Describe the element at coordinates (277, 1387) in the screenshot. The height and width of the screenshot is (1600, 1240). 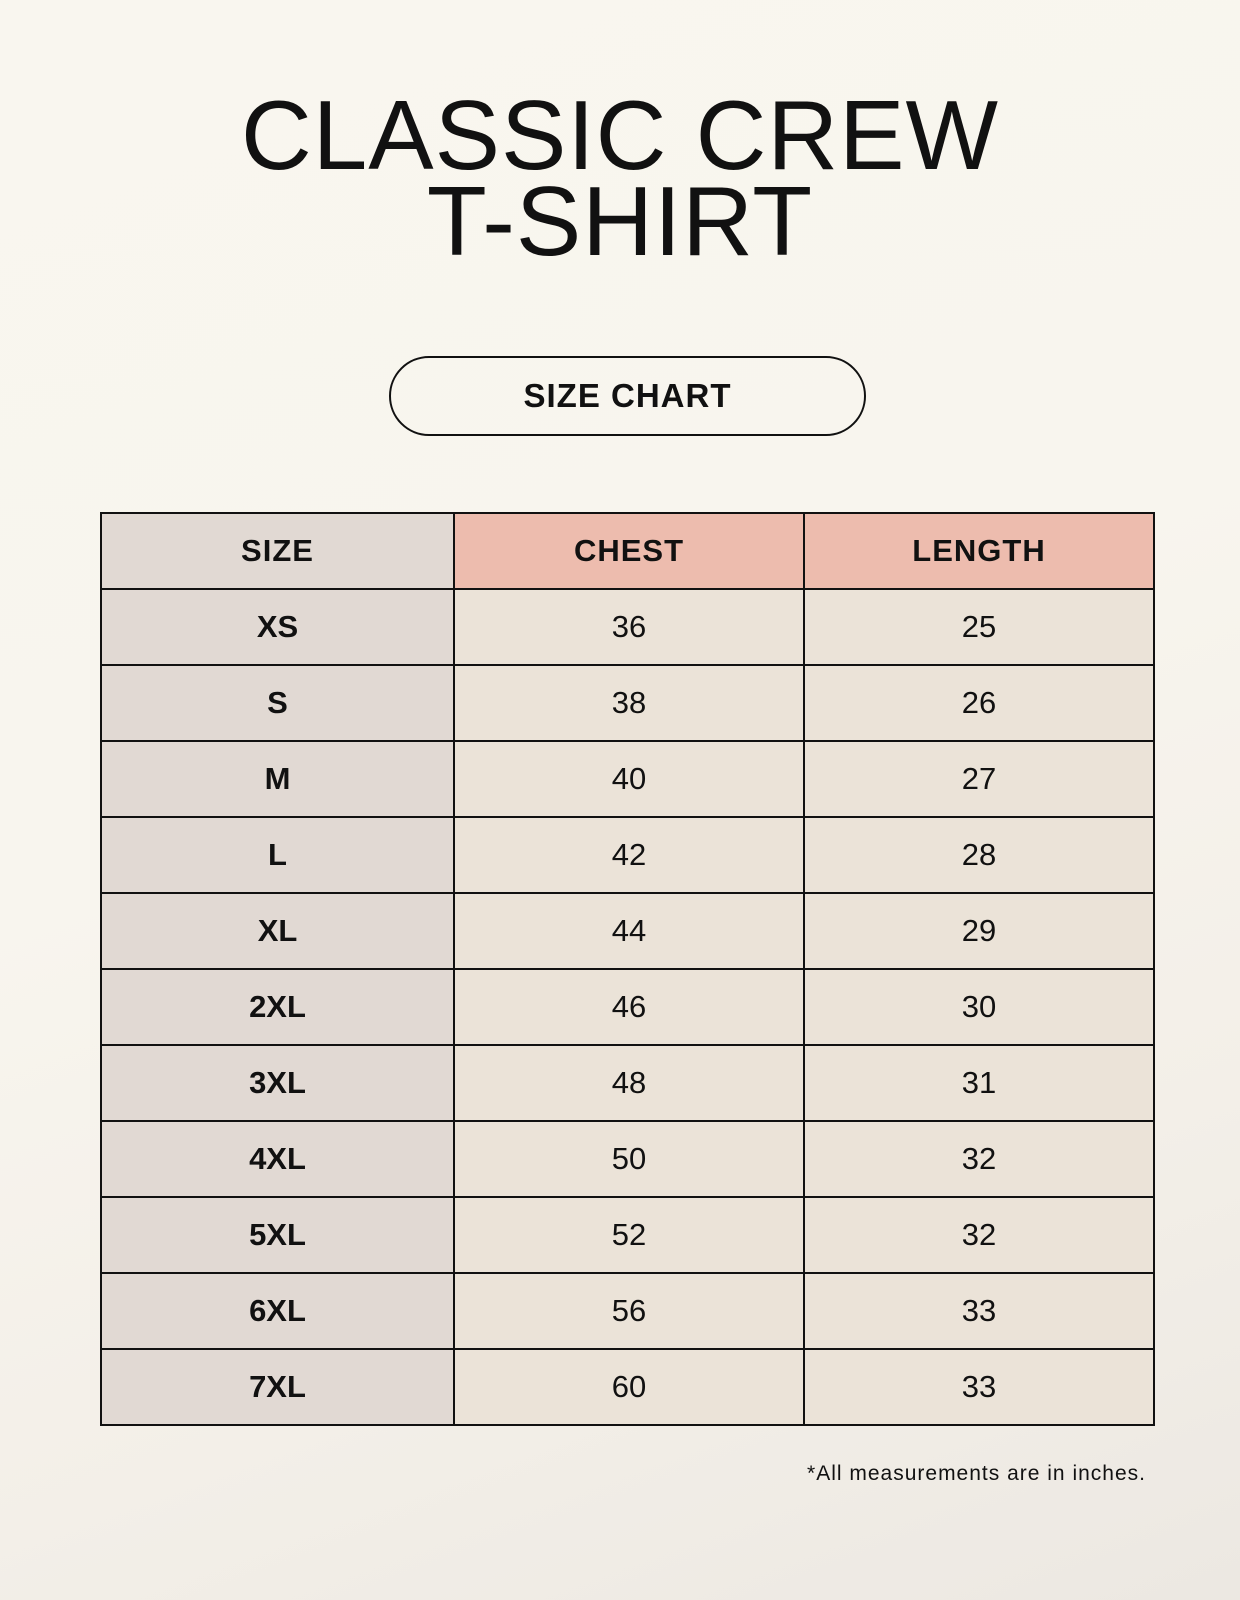
I see `cell-size: 7XL` at that location.